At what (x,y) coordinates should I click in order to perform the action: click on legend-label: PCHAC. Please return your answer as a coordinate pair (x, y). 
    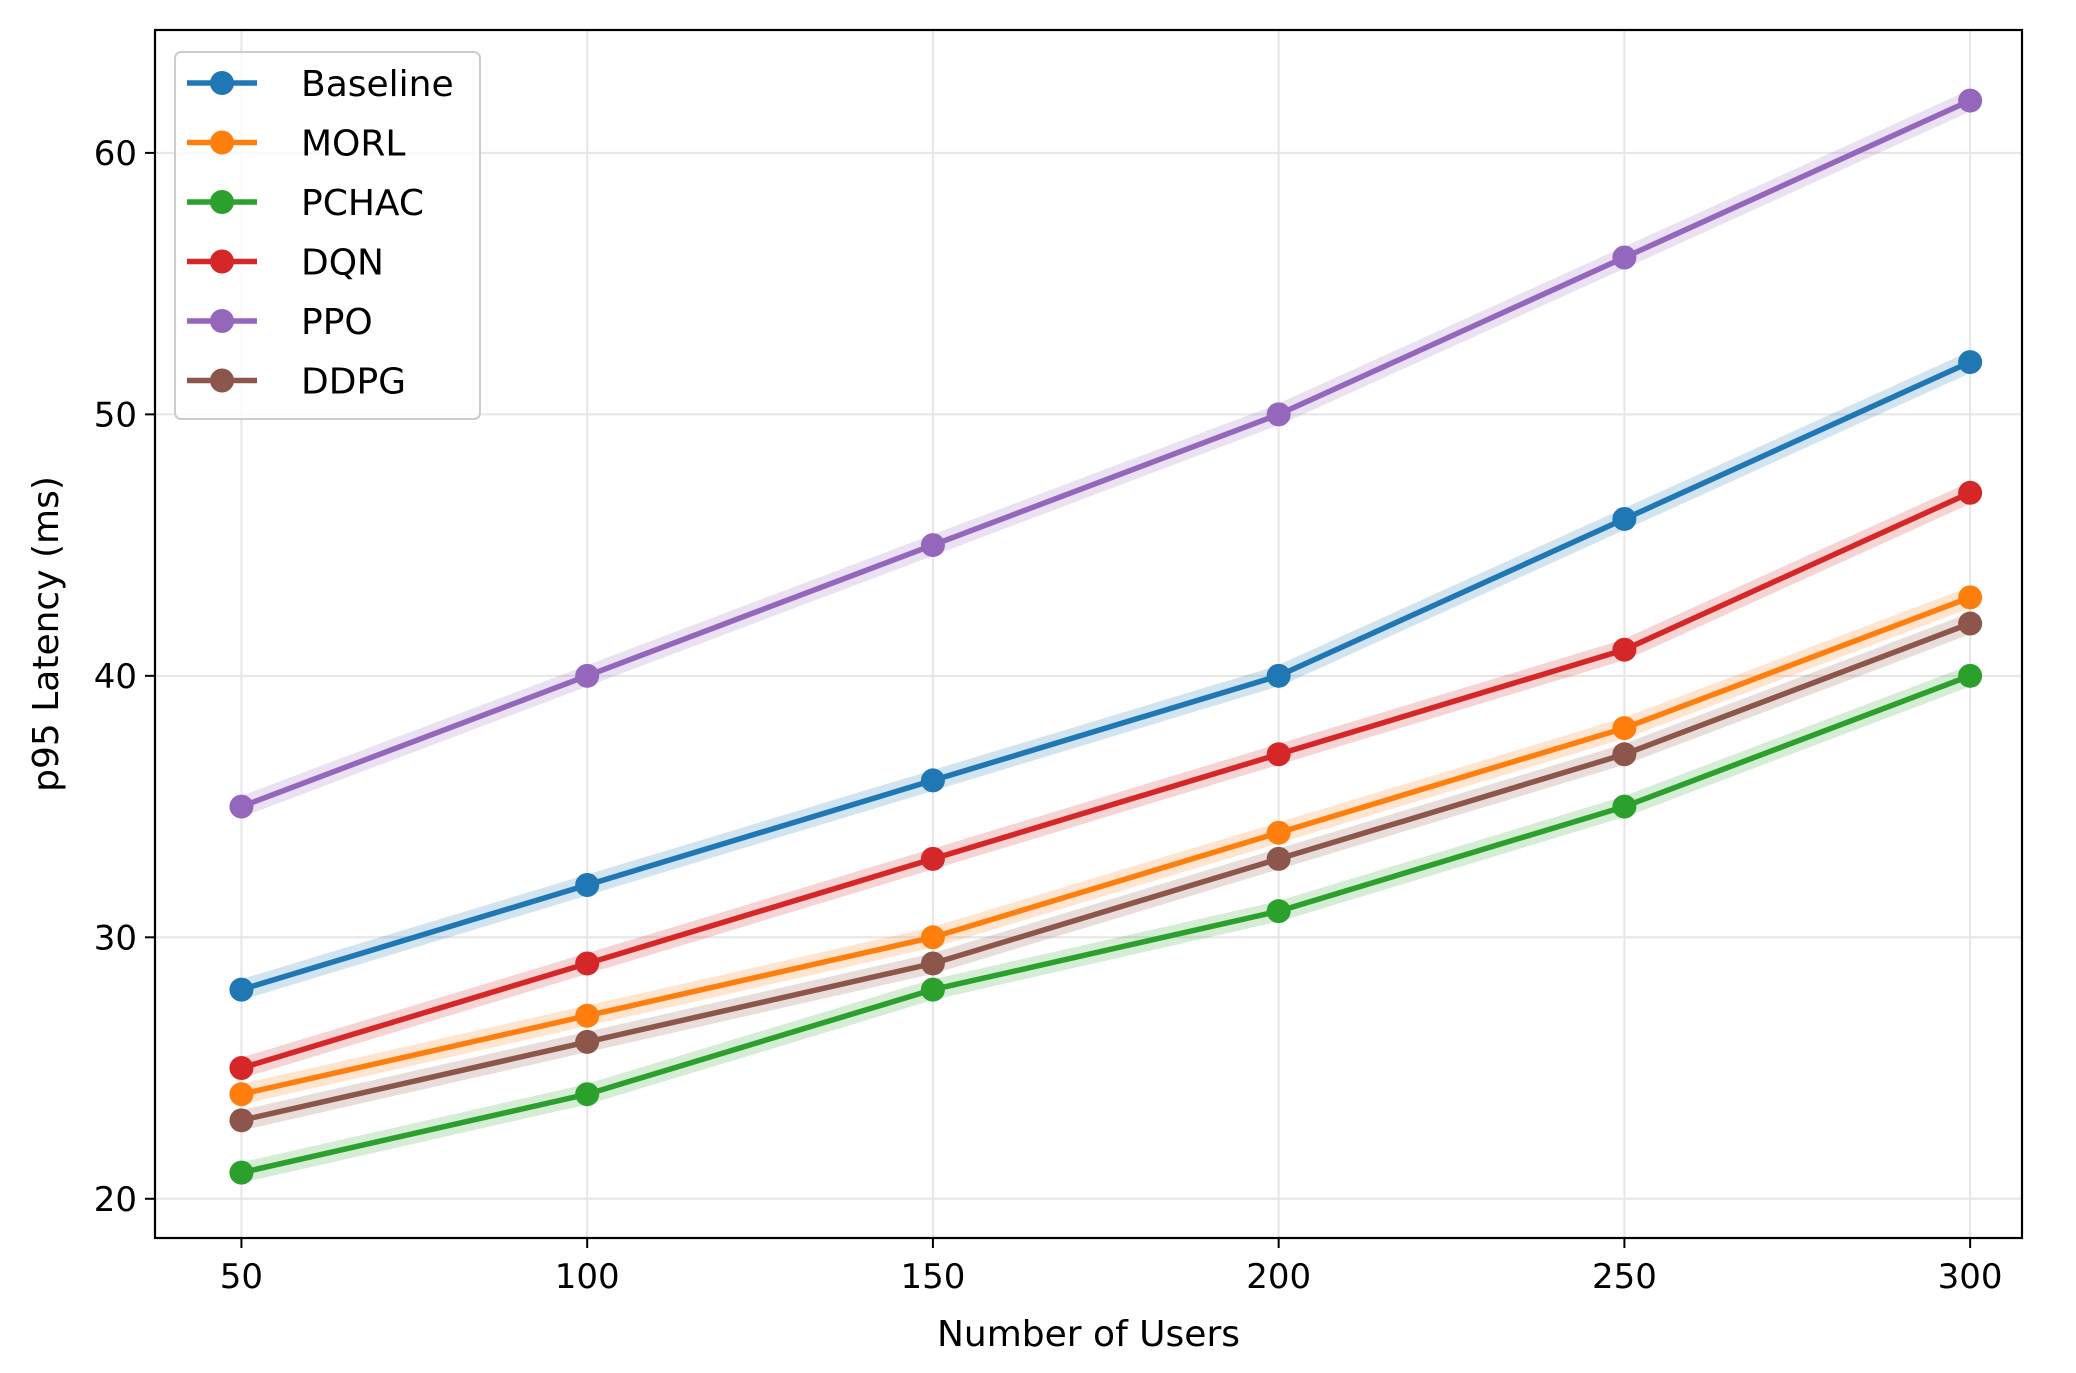
    Looking at the image, I should click on (362, 203).